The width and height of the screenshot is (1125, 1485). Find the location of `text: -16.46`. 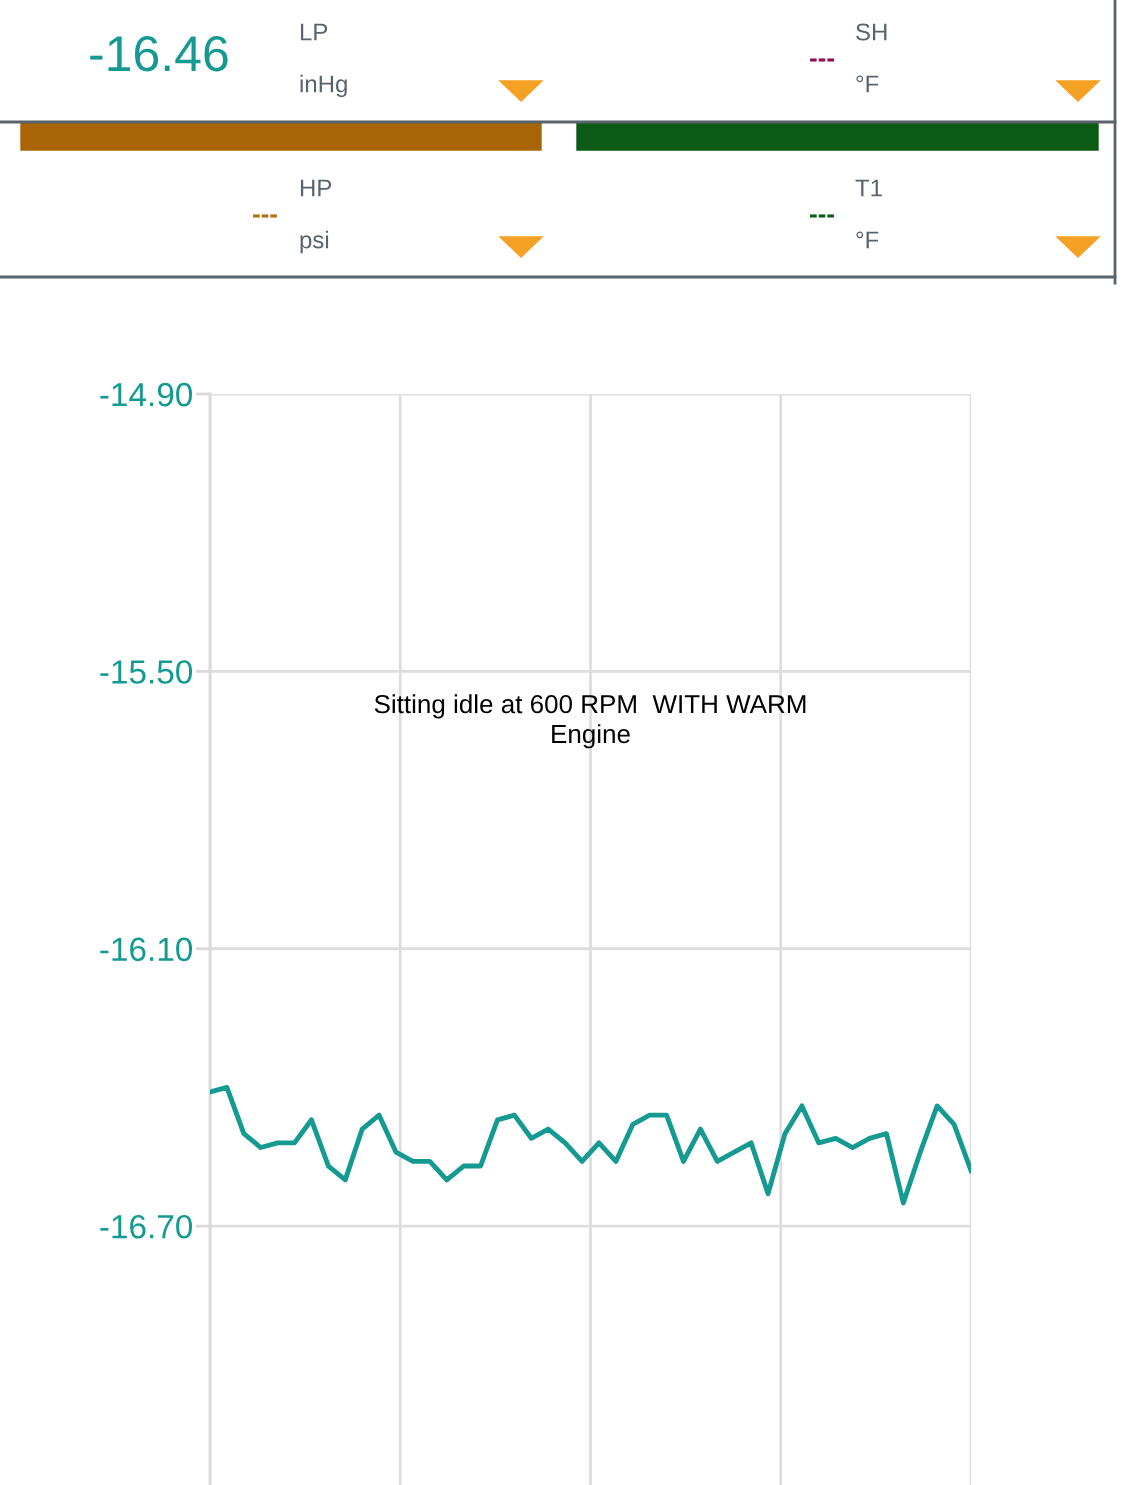

text: -16.46 is located at coordinates (159, 54).